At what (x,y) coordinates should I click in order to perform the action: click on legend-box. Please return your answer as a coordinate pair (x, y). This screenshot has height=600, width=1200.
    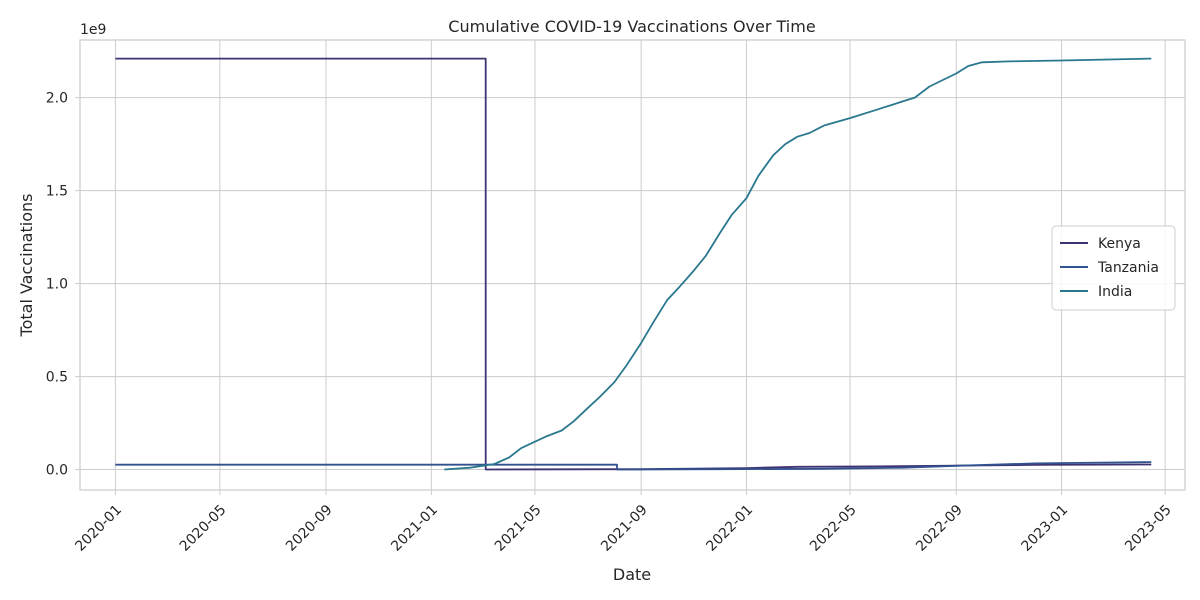
    Looking at the image, I should click on (1113, 268).